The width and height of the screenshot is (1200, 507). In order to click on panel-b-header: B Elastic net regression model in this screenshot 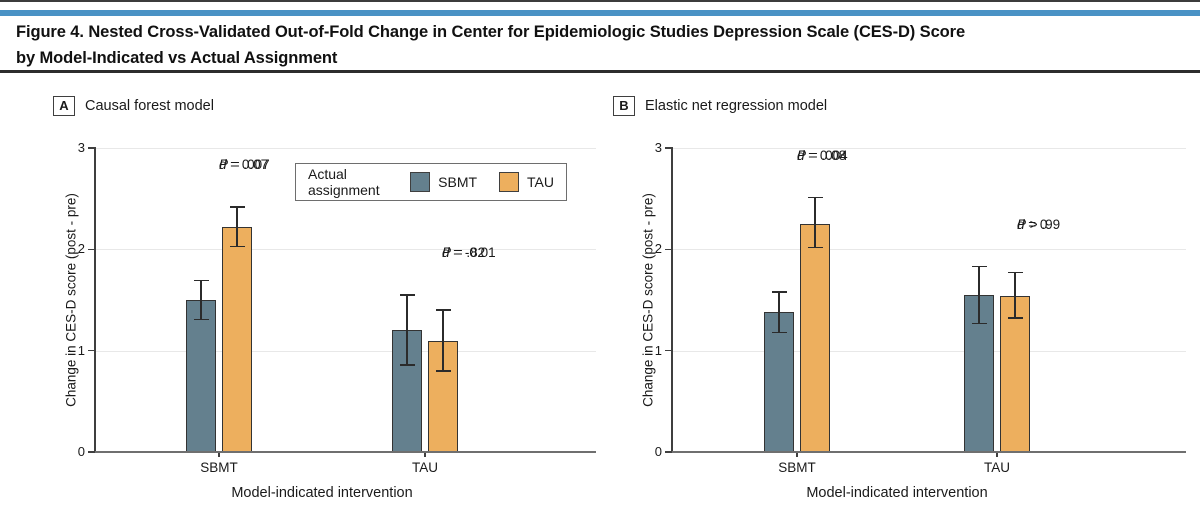, I will do `click(720, 105)`.